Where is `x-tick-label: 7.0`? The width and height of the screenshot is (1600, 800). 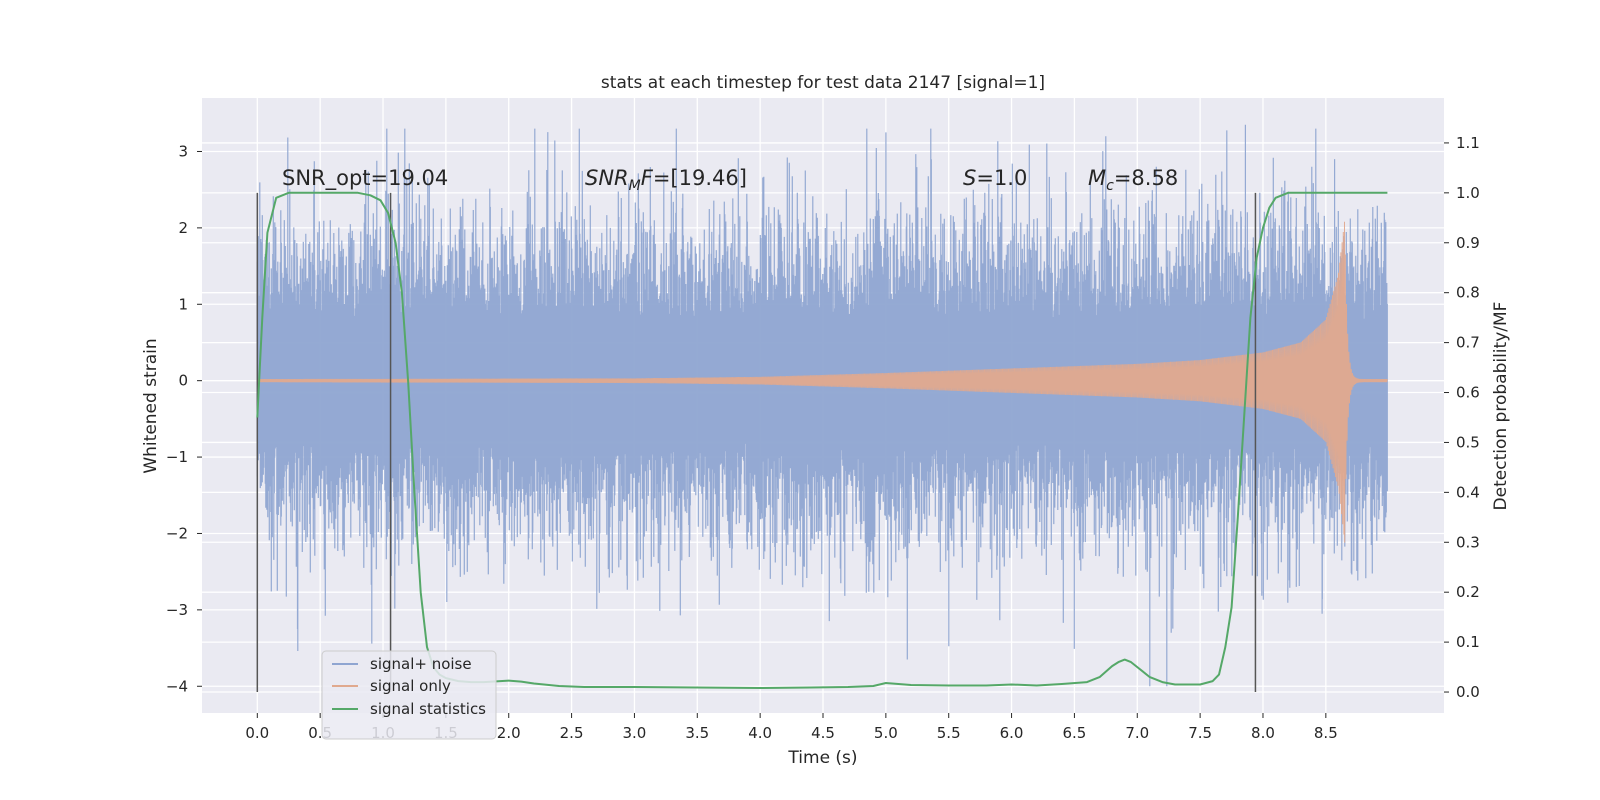 x-tick-label: 7.0 is located at coordinates (1137, 733).